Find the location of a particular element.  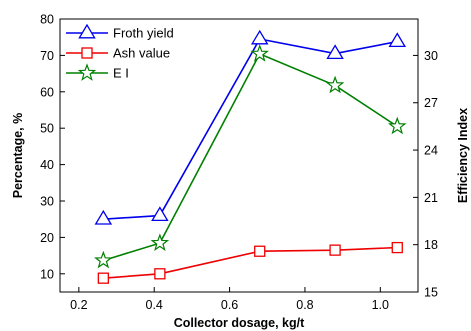

x-tick-label: 0.4 is located at coordinates (154, 305).